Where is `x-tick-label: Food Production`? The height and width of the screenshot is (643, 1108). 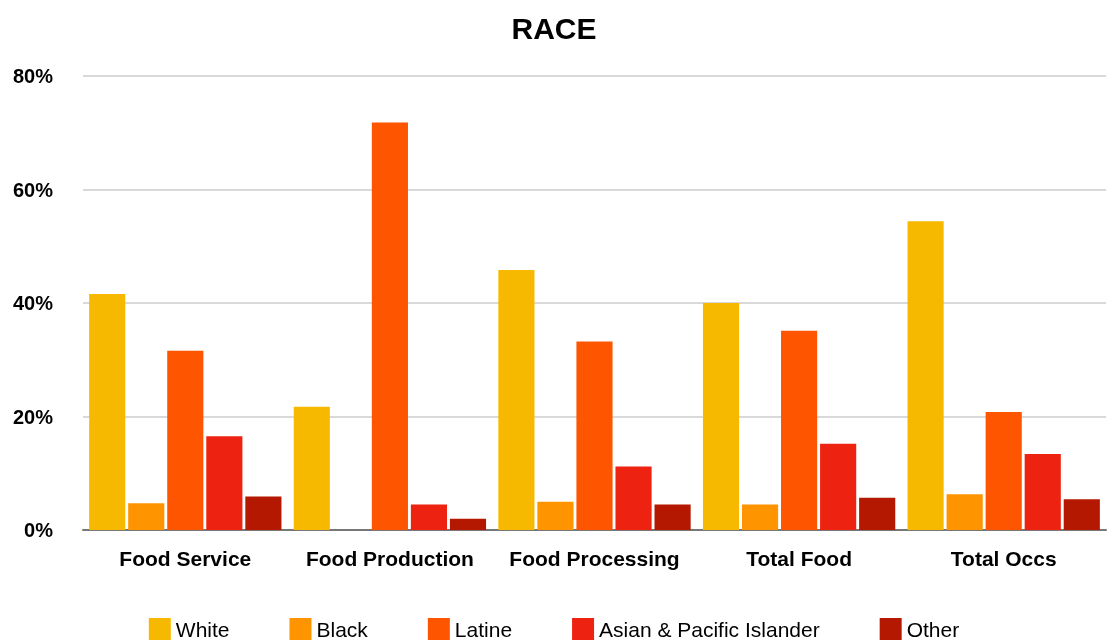
x-tick-label: Food Production is located at coordinates (389, 558).